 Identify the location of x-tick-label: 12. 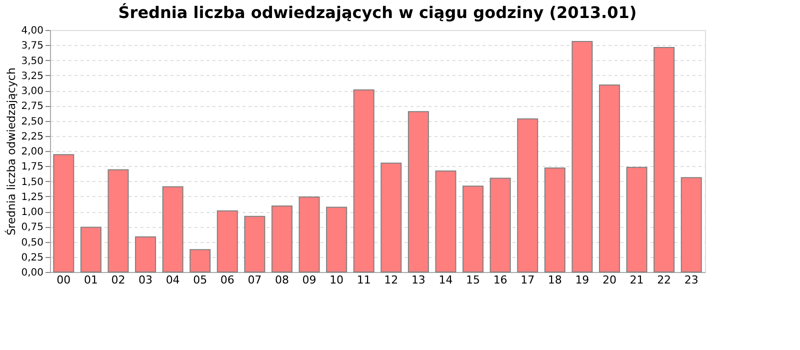
(391, 280).